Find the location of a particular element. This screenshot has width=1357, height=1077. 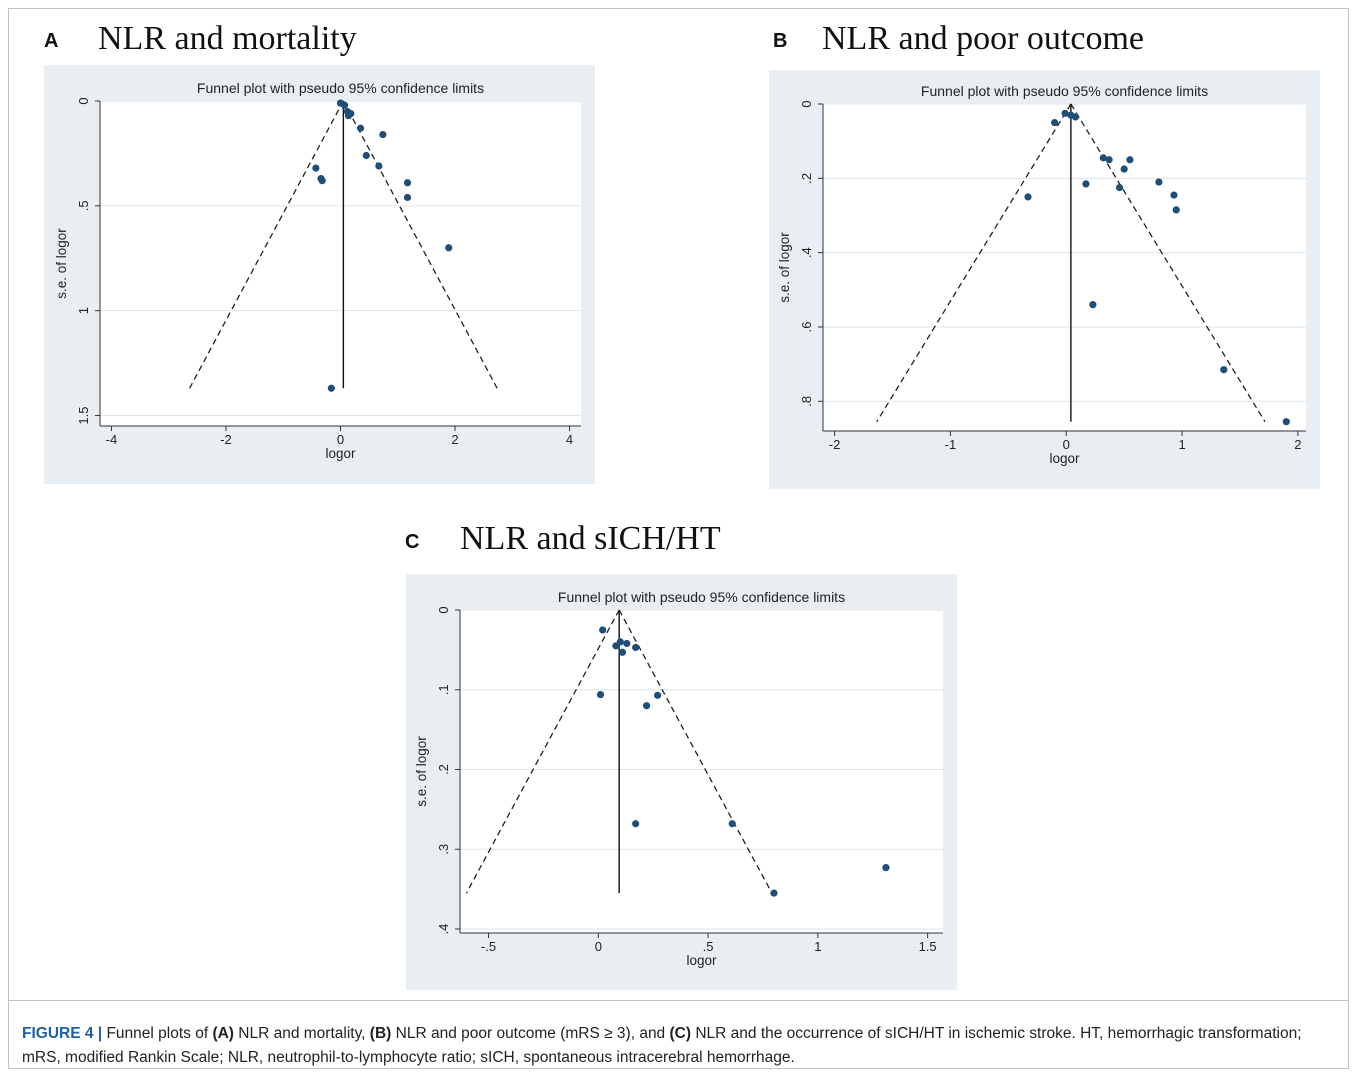

y-tick-label-c-3: .3 is located at coordinates (443, 849).